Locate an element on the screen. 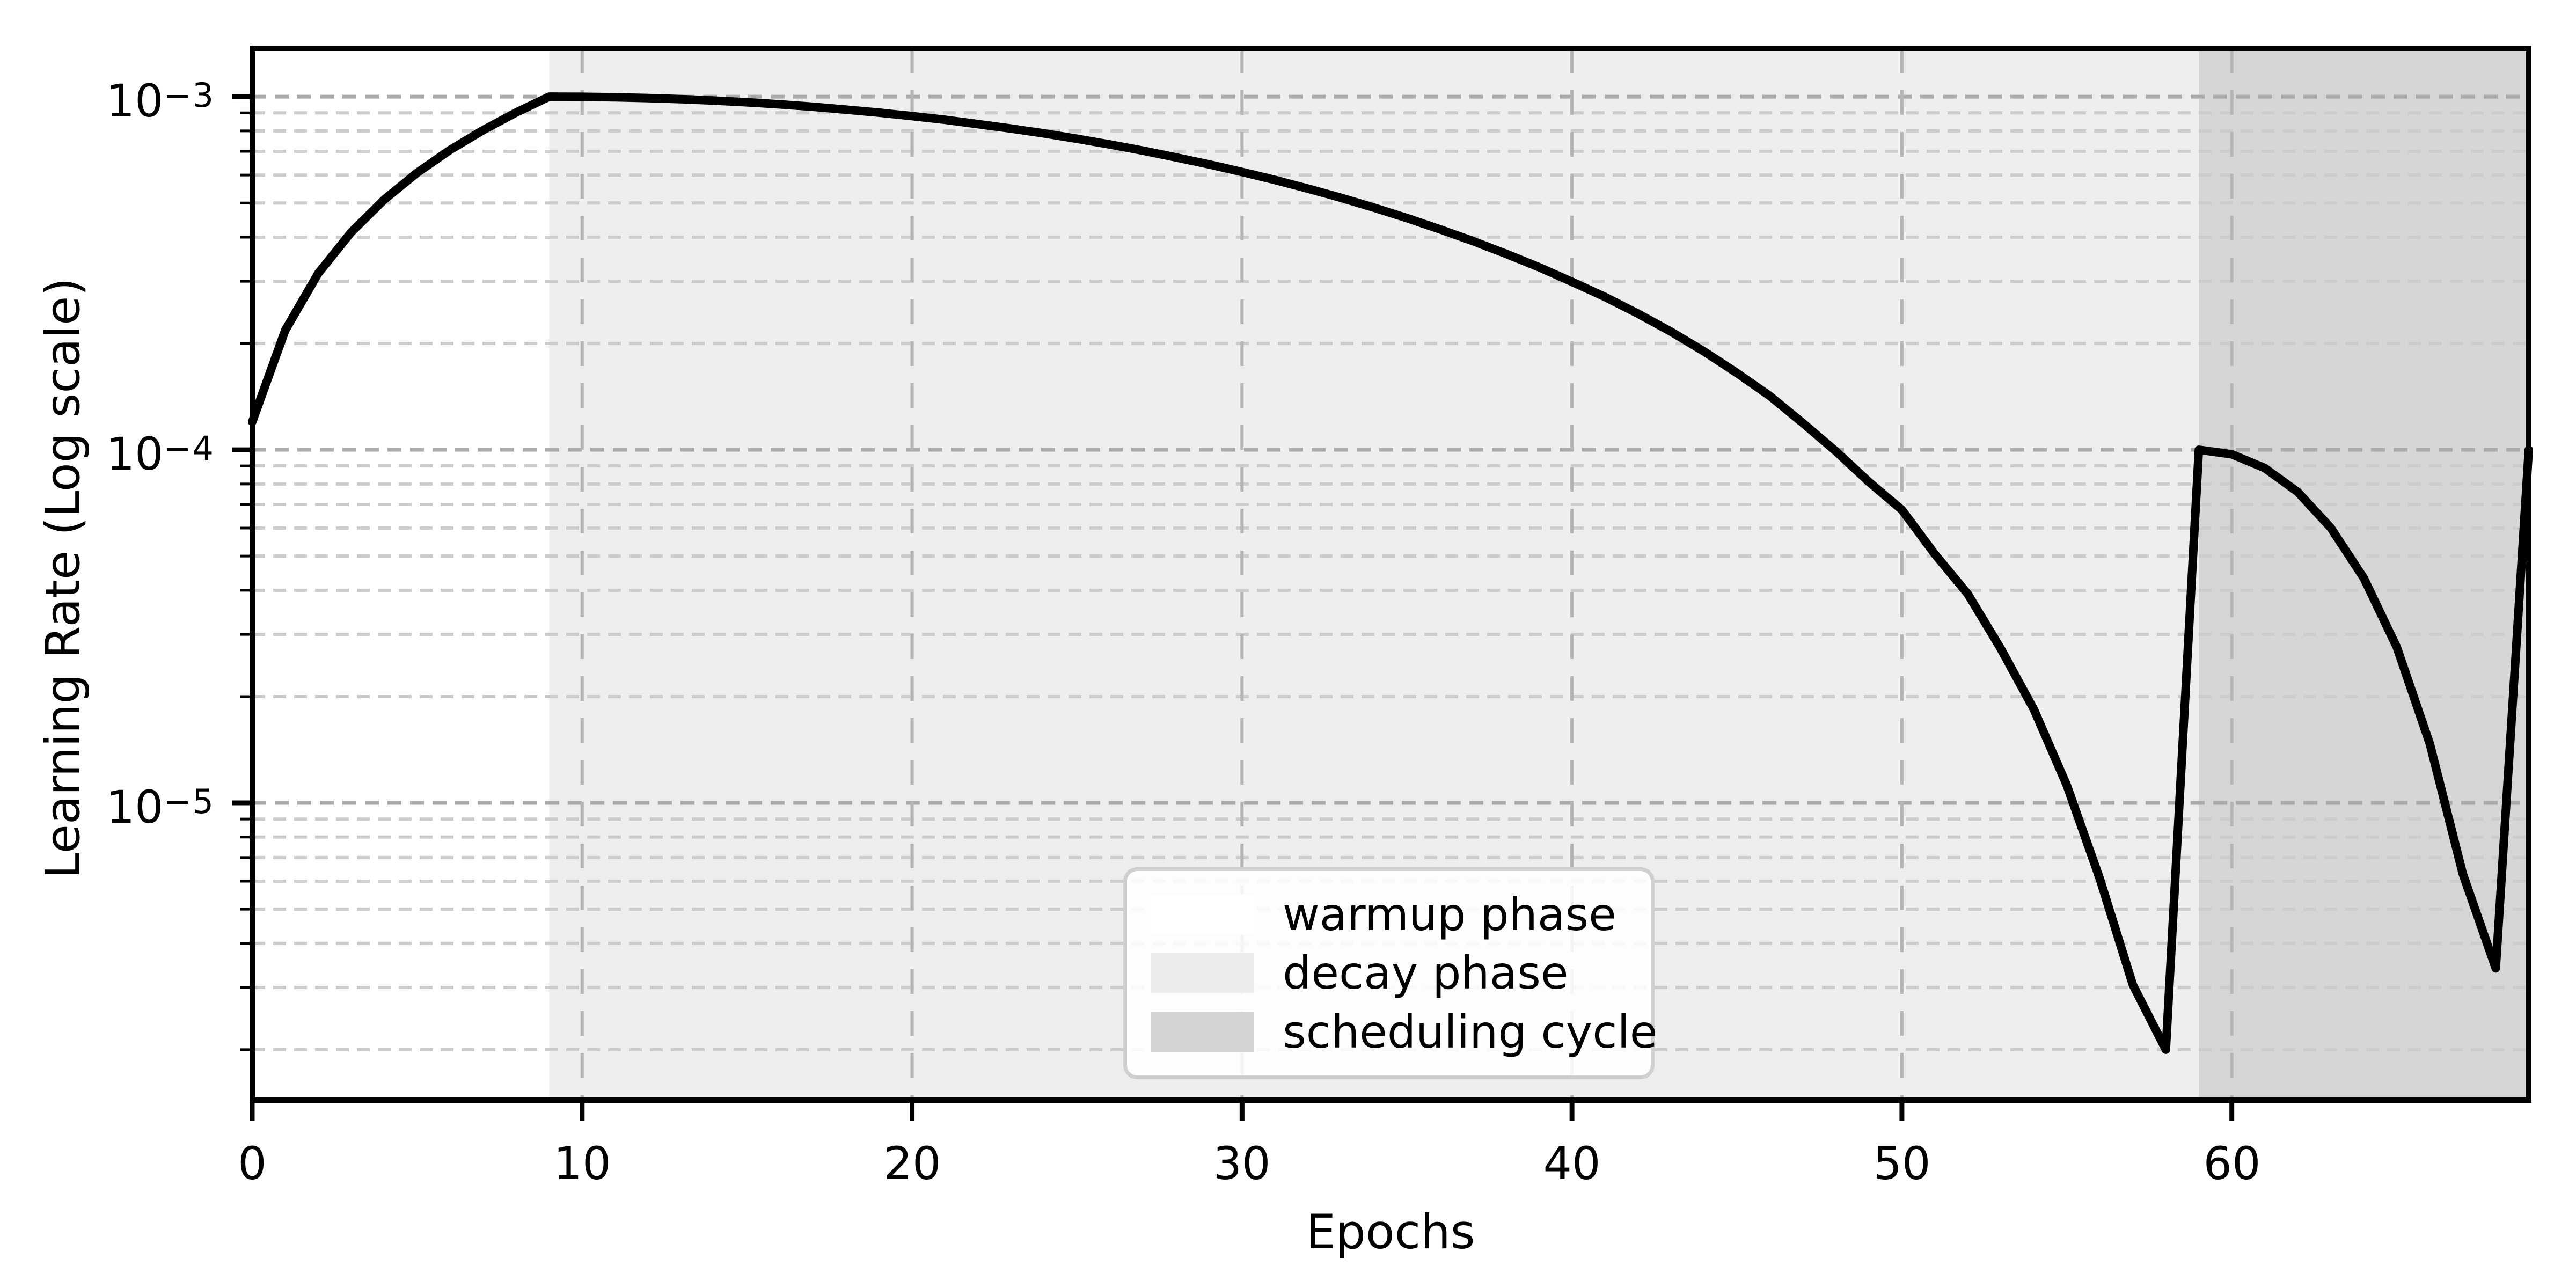 The image size is (2576, 1288). region-warmup-phase is located at coordinates (401, 574).